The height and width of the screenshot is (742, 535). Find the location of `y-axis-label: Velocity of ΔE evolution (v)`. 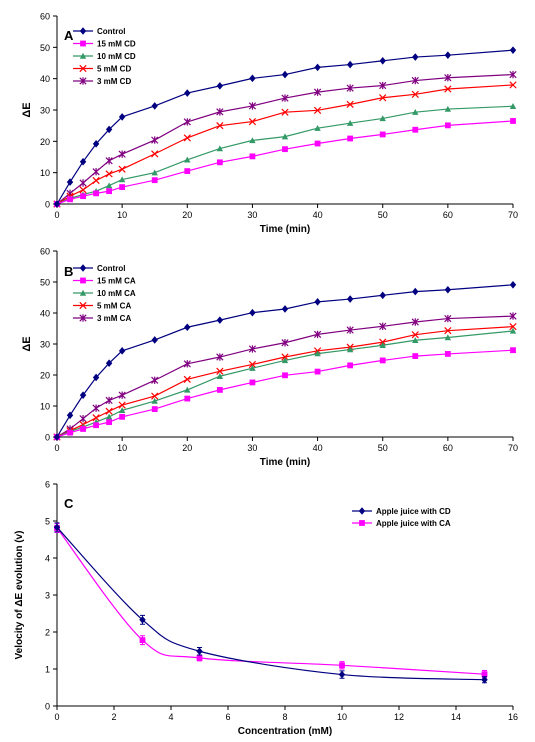

y-axis-label: Velocity of ΔE evolution (v) is located at coordinates (19, 595).